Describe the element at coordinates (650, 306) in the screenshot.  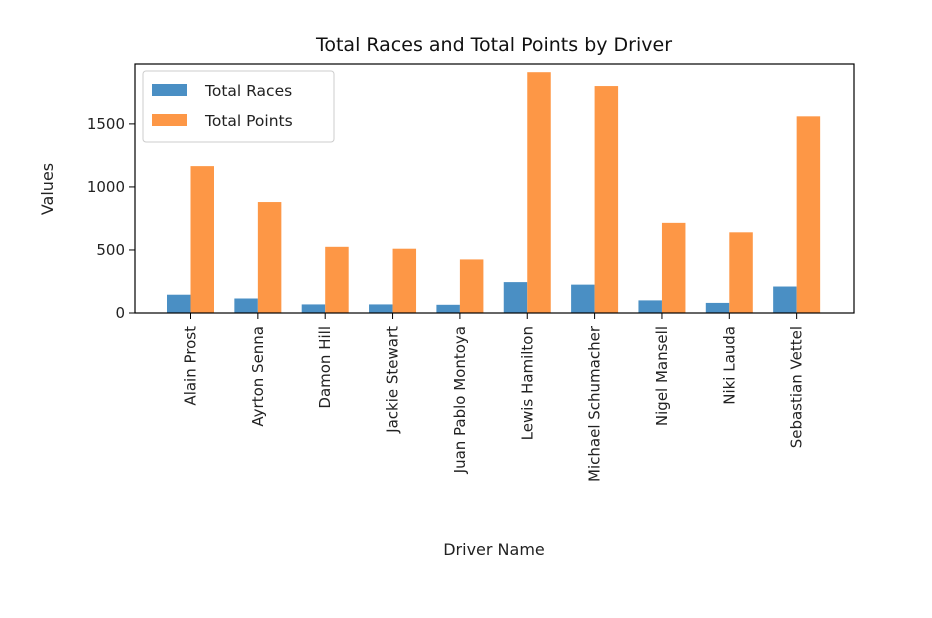
I see `bar-total-races-nigel-mansell` at that location.